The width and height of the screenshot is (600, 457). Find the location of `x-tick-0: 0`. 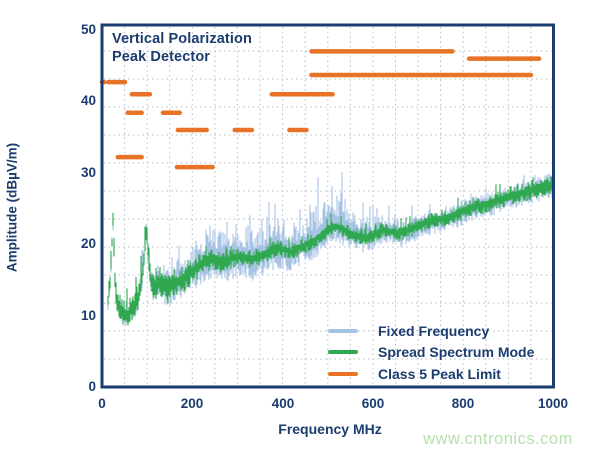

x-tick-0: 0 is located at coordinates (102, 403).